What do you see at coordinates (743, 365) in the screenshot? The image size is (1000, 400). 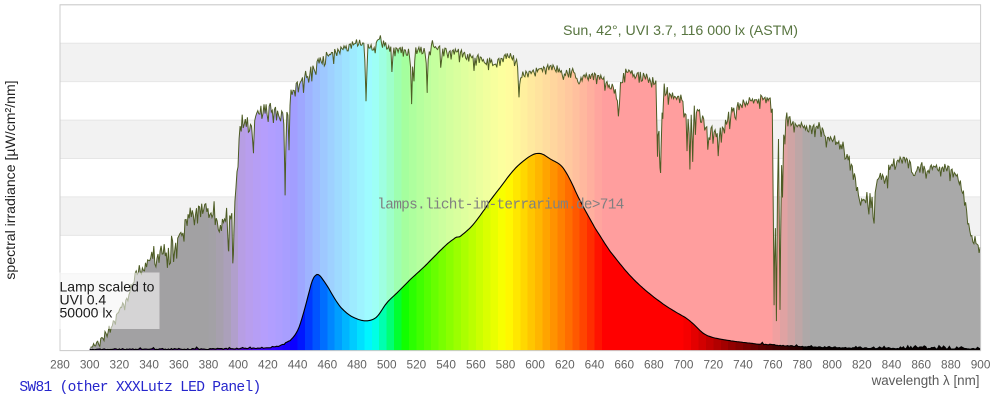 I see `svg-text: 740` at bounding box center [743, 365].